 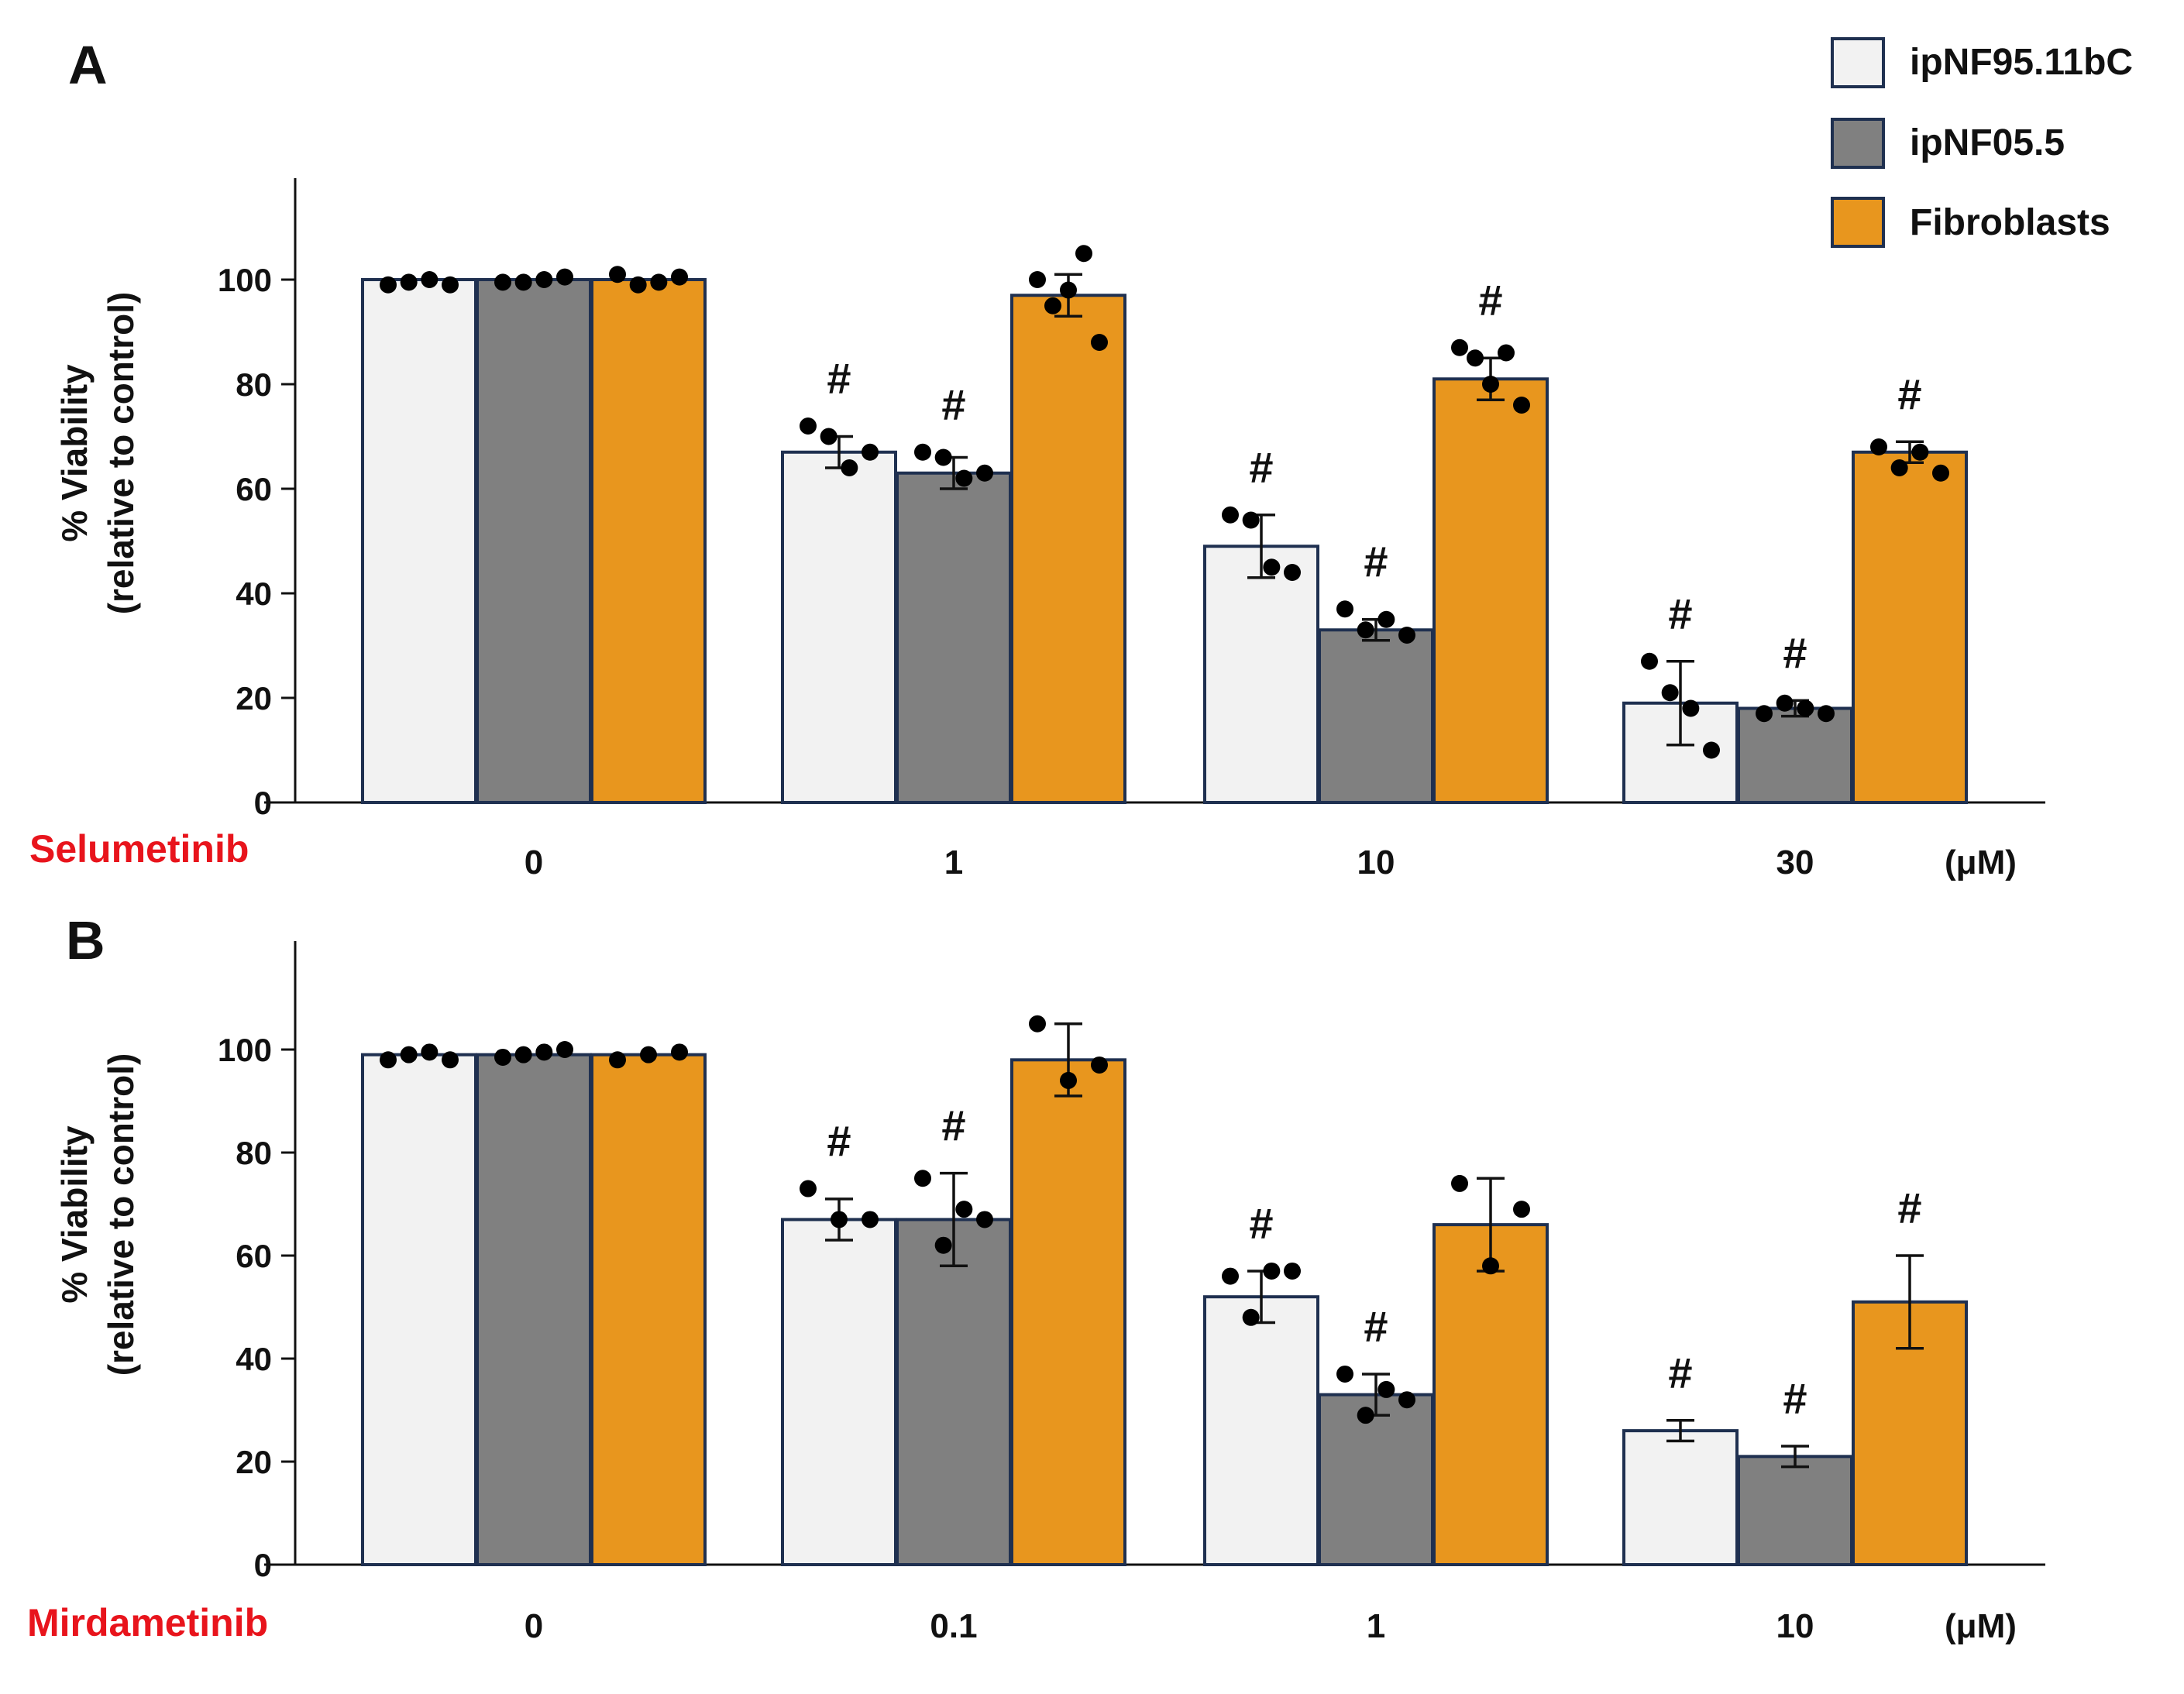 I want to click on x-category-label: 0, so click(x=534, y=1626).